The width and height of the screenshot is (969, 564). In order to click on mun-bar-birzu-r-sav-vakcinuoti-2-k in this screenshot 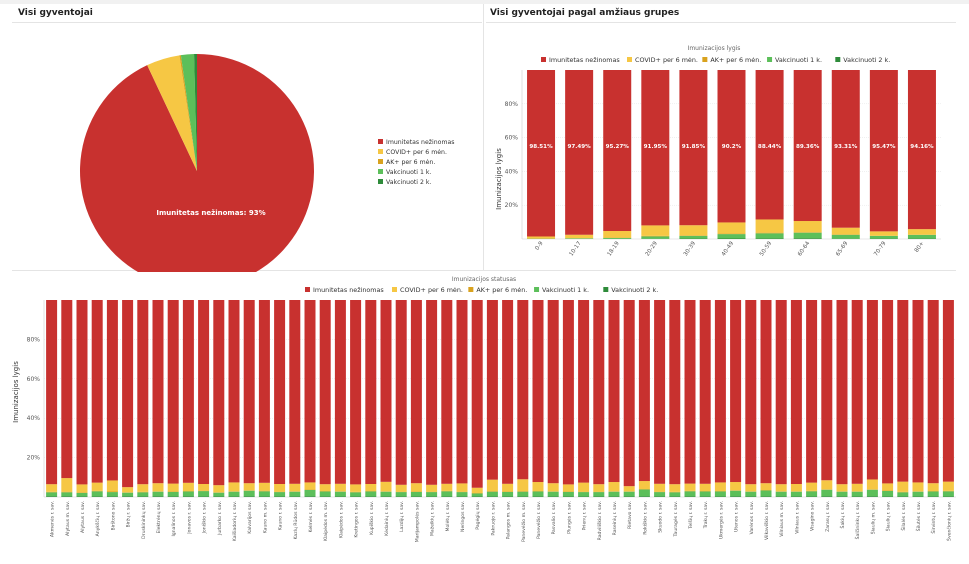, I will do `click(128, 496)`.